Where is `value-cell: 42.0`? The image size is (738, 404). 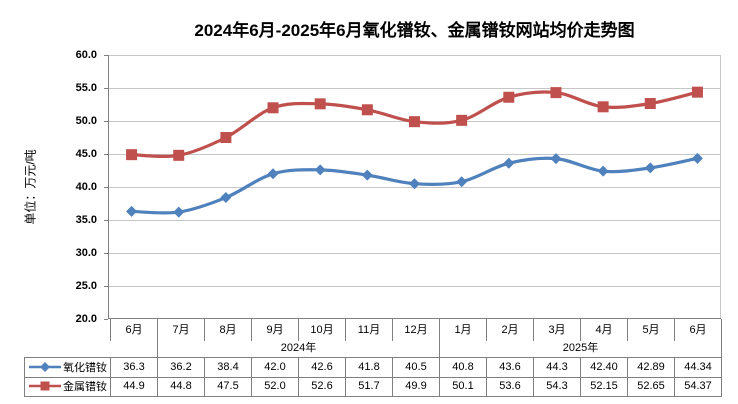
value-cell: 42.0 is located at coordinates (275, 367).